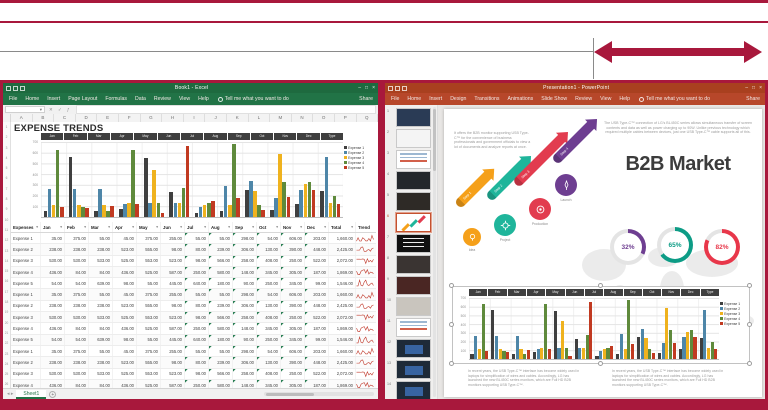  Describe the element at coordinates (674, 99) in the screenshot. I see `powerpoint-tell-me: Tell me what you want to do` at that location.